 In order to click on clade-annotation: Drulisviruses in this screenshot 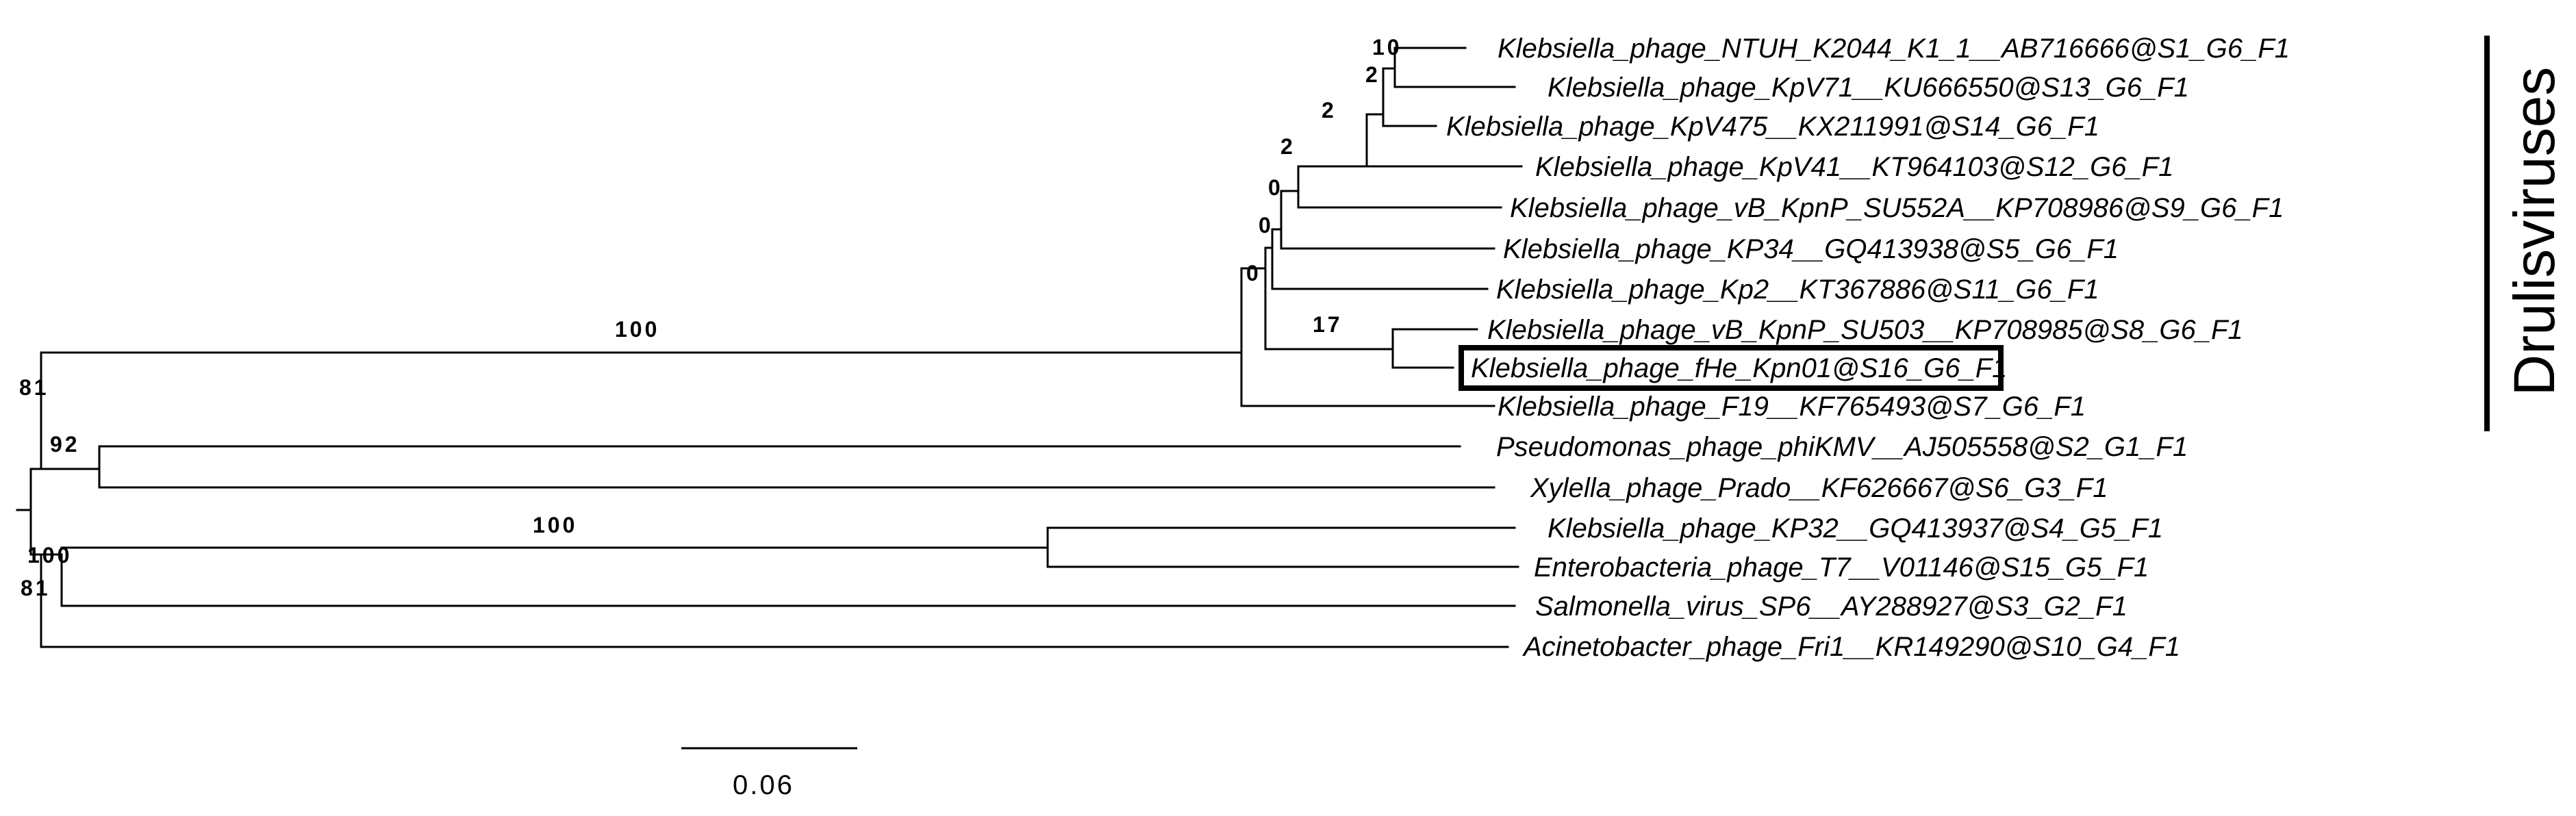, I will do `click(2525, 233)`.